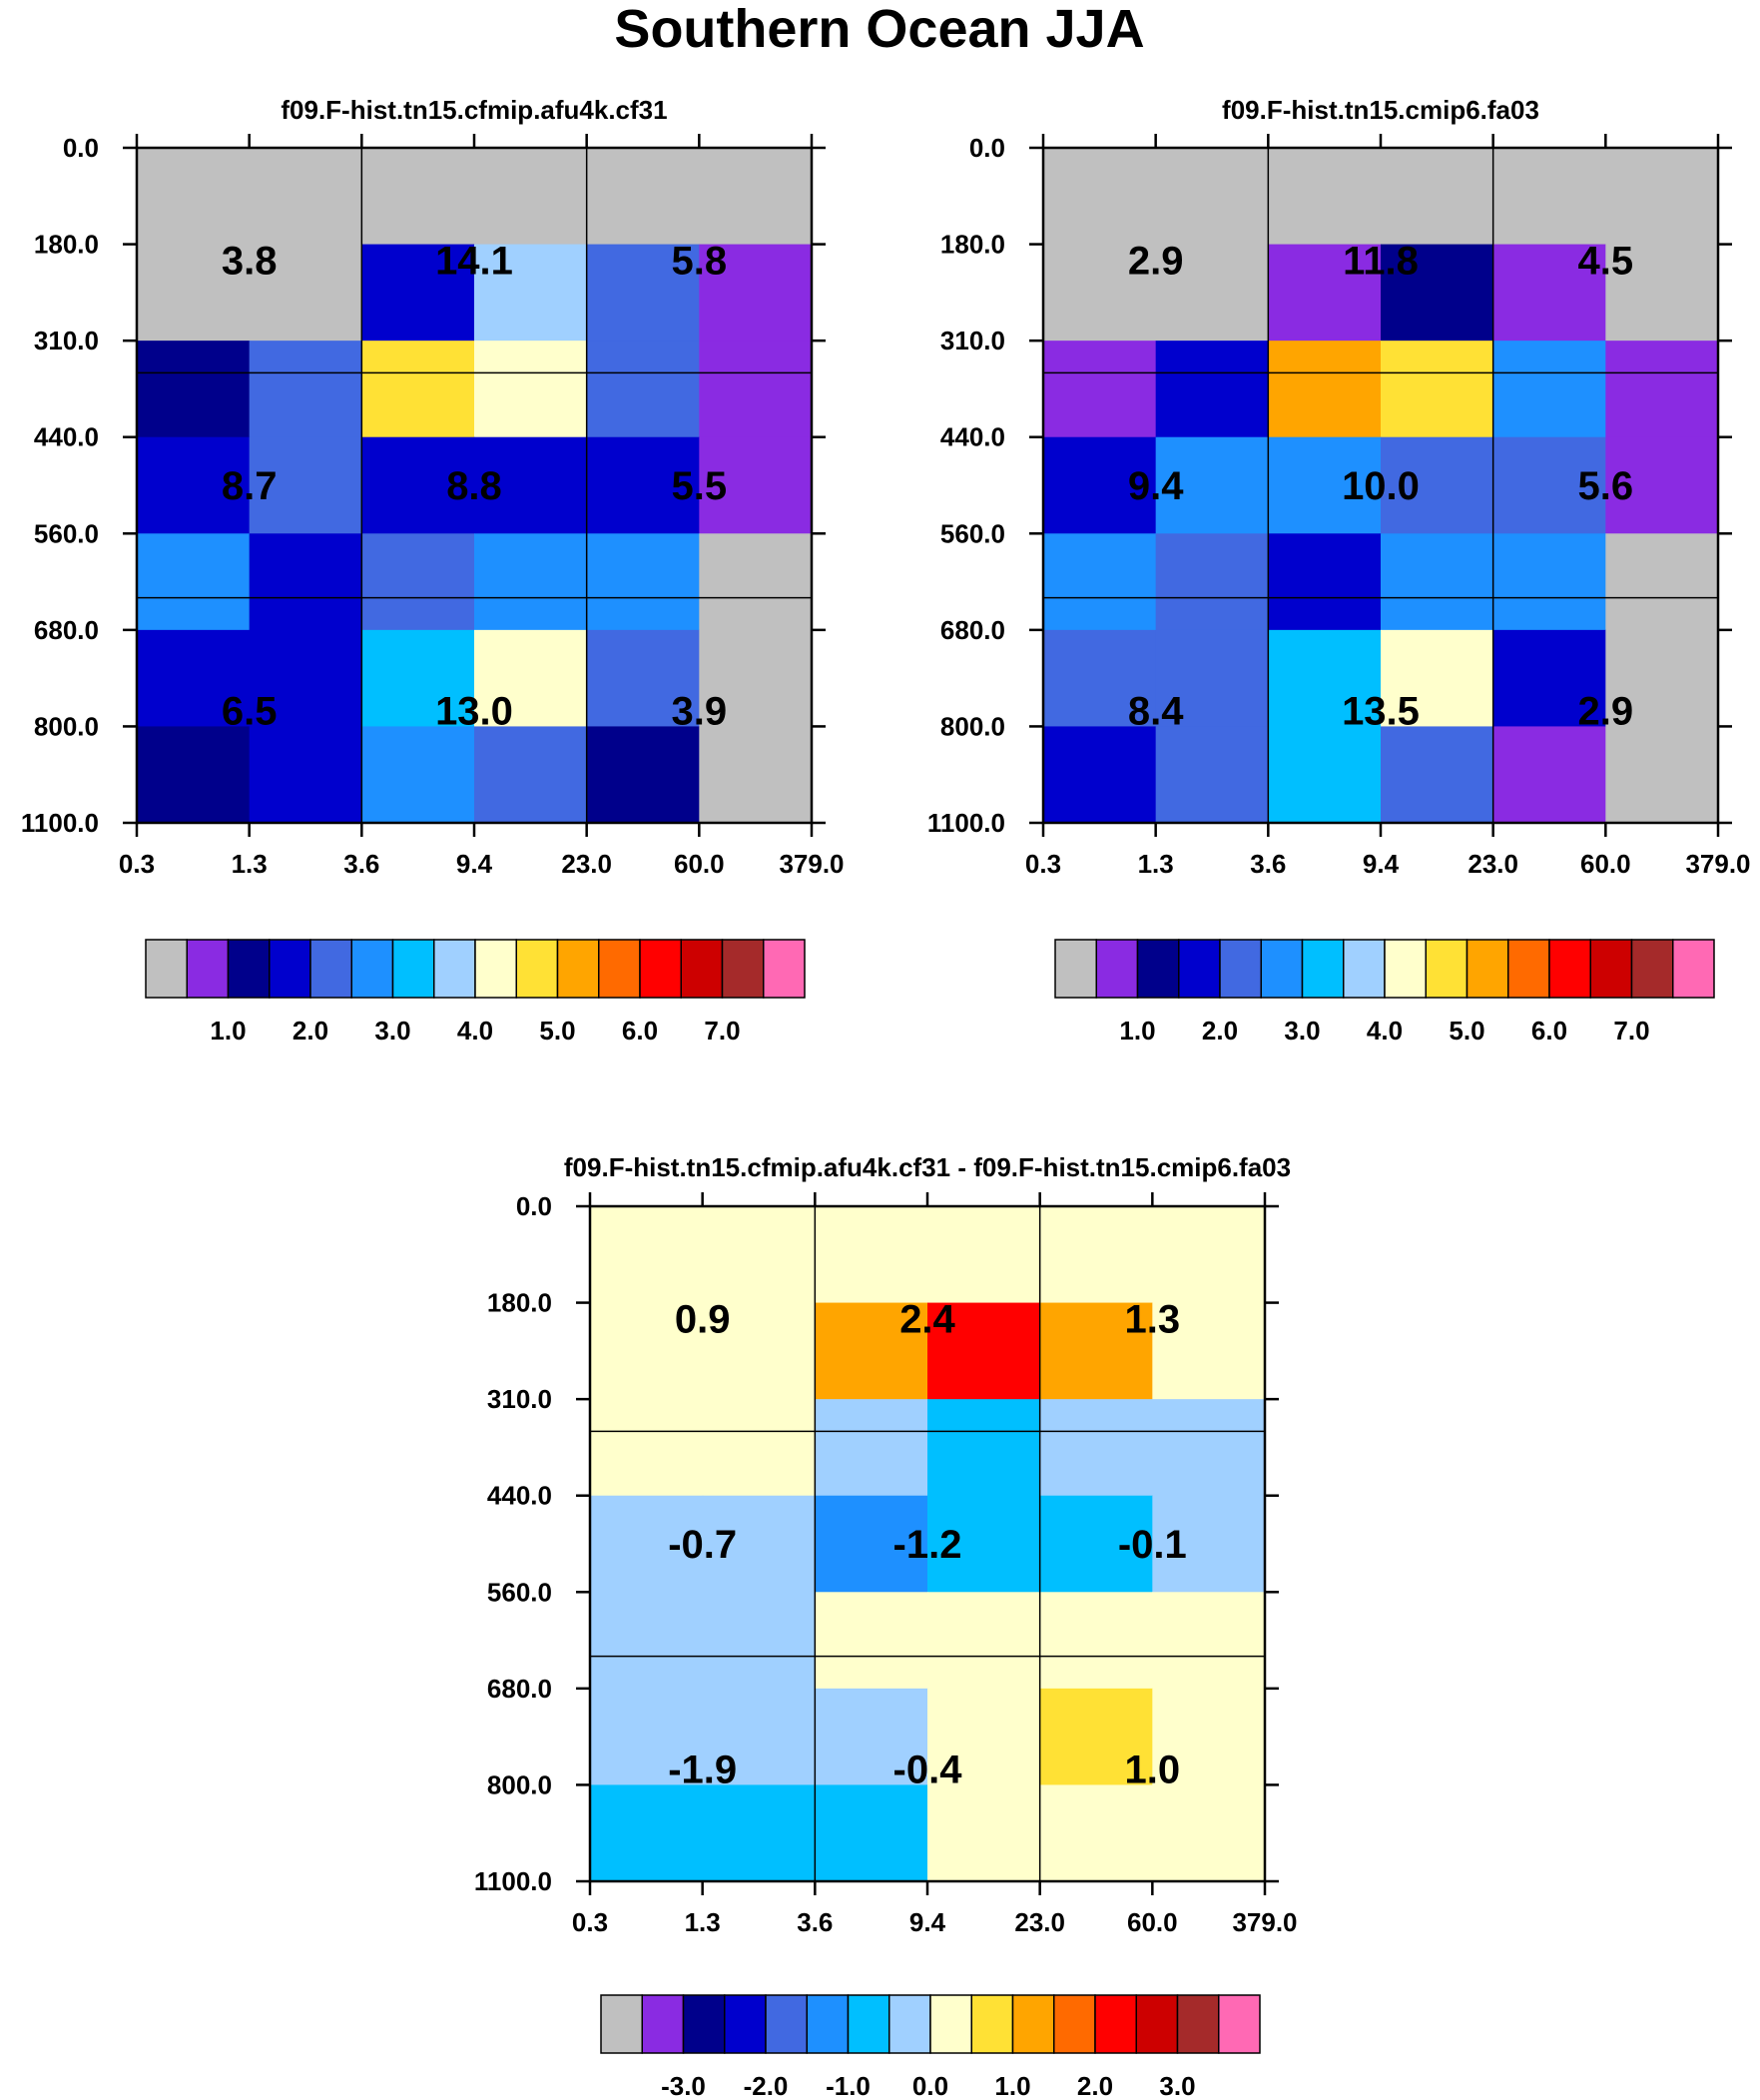  I want to click on x-tick-label: 23.0, so click(586, 864).